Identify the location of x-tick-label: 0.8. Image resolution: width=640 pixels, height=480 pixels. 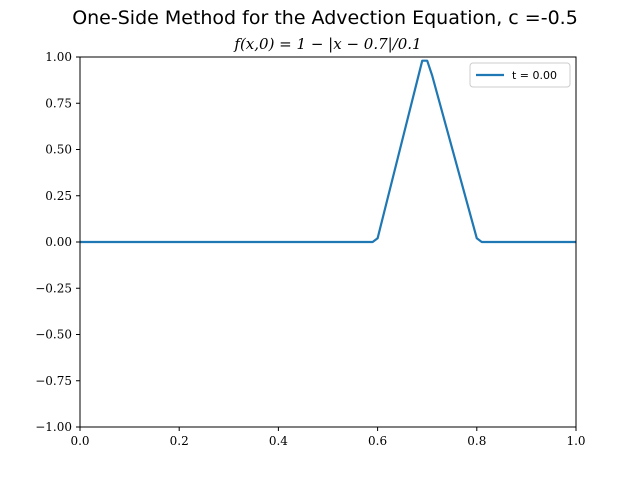
(476, 441).